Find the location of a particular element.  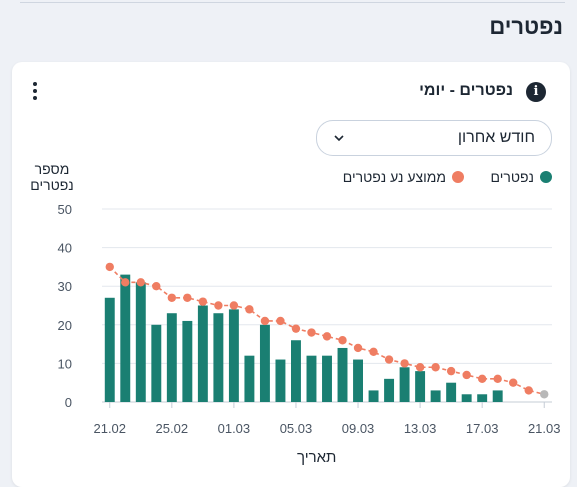

x-tick-label: 21.03 is located at coordinates (544, 428).